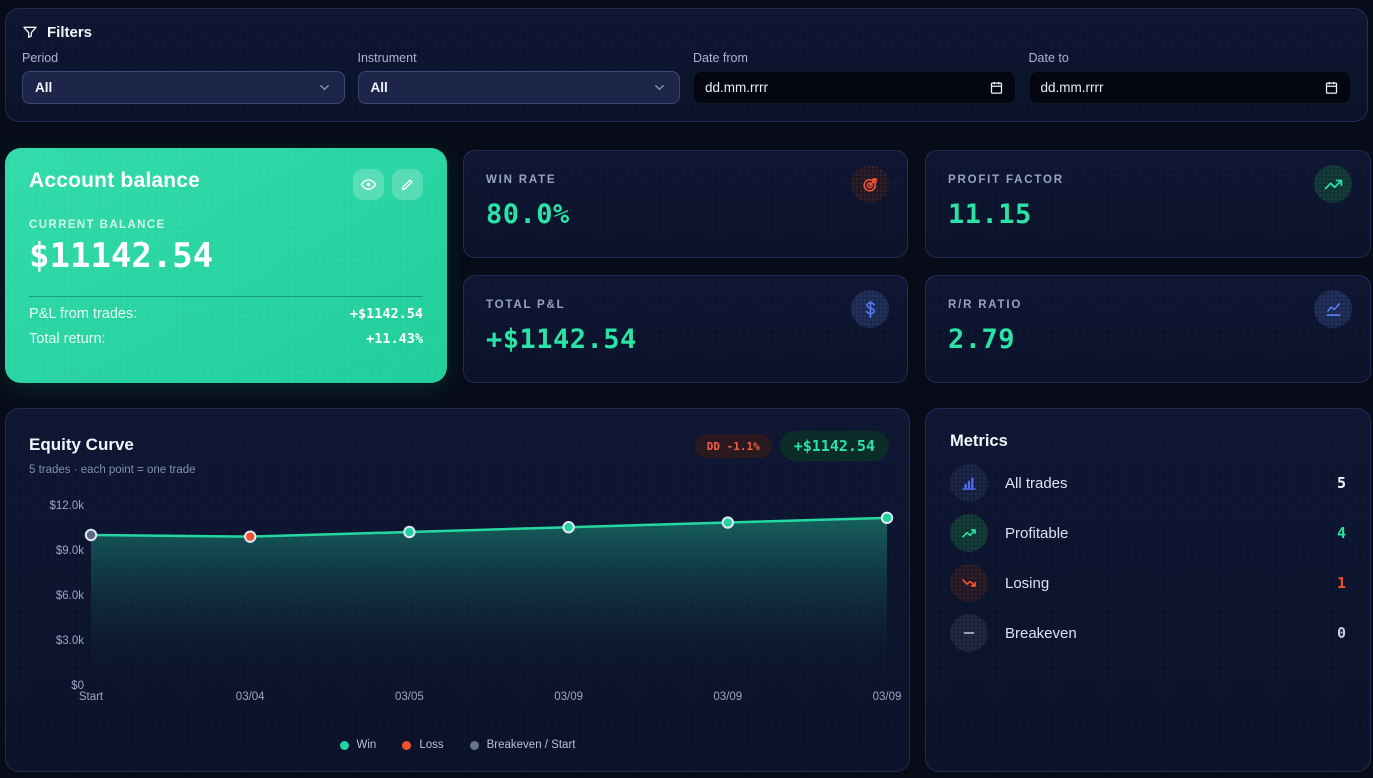 Image resolution: width=1373 pixels, height=778 pixels. I want to click on win-rate-card: WIN RATE 80.0%, so click(685, 204).